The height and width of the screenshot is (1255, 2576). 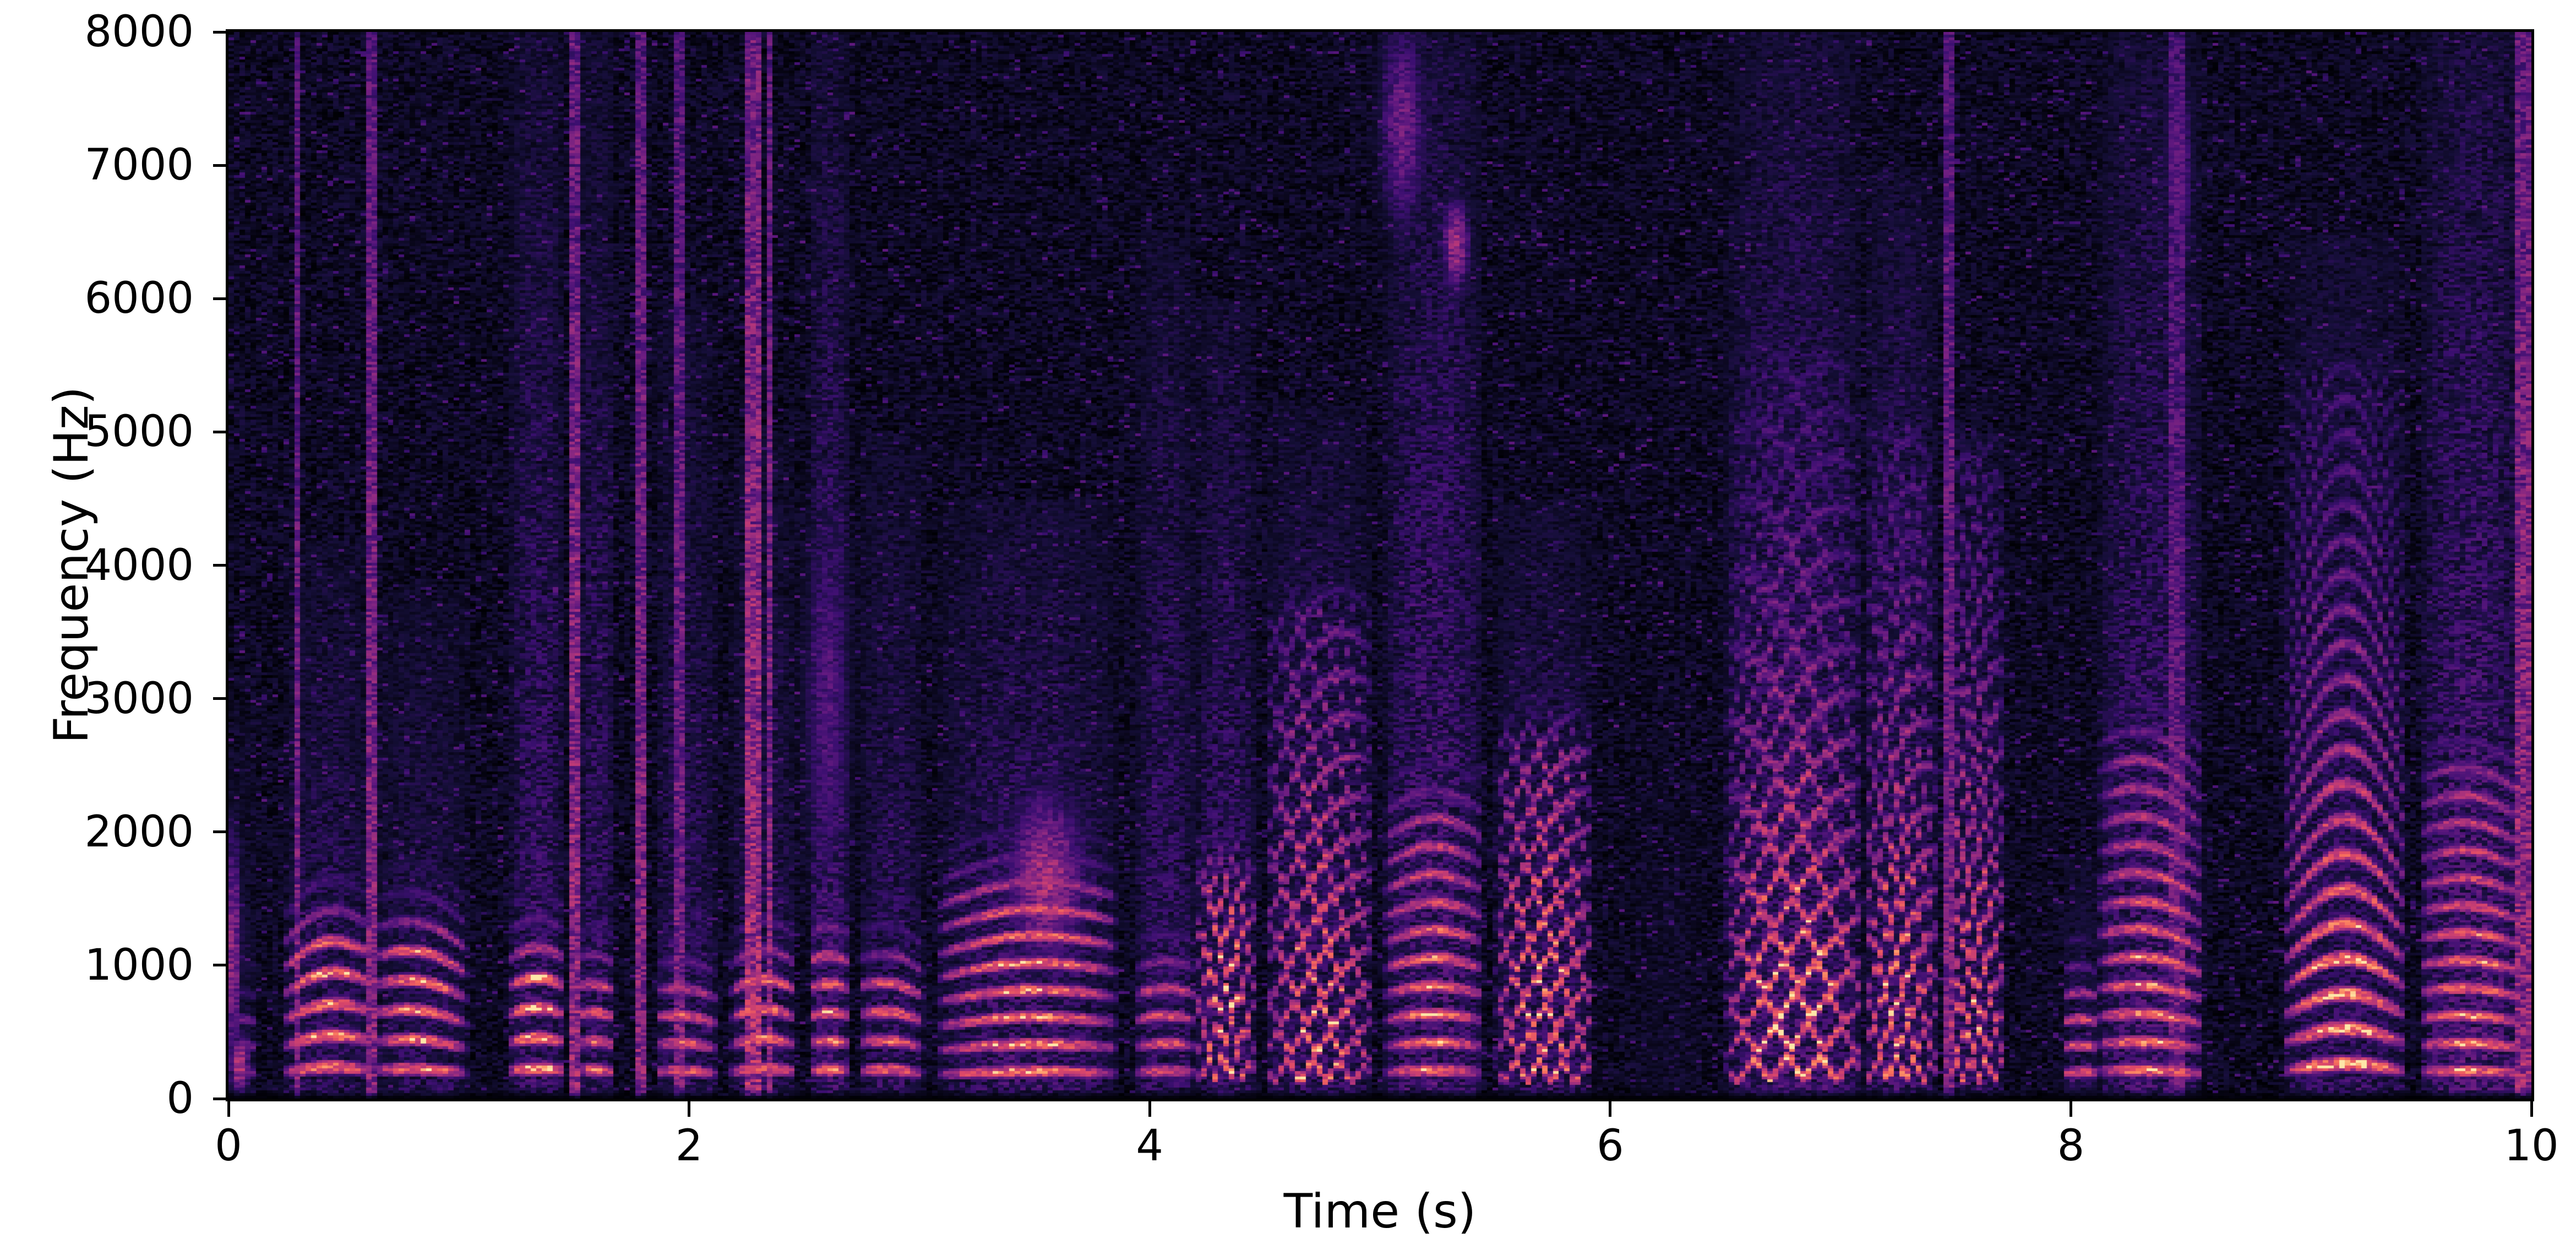 What do you see at coordinates (1380, 1212) in the screenshot?
I see `x-axis-label: Time (s)` at bounding box center [1380, 1212].